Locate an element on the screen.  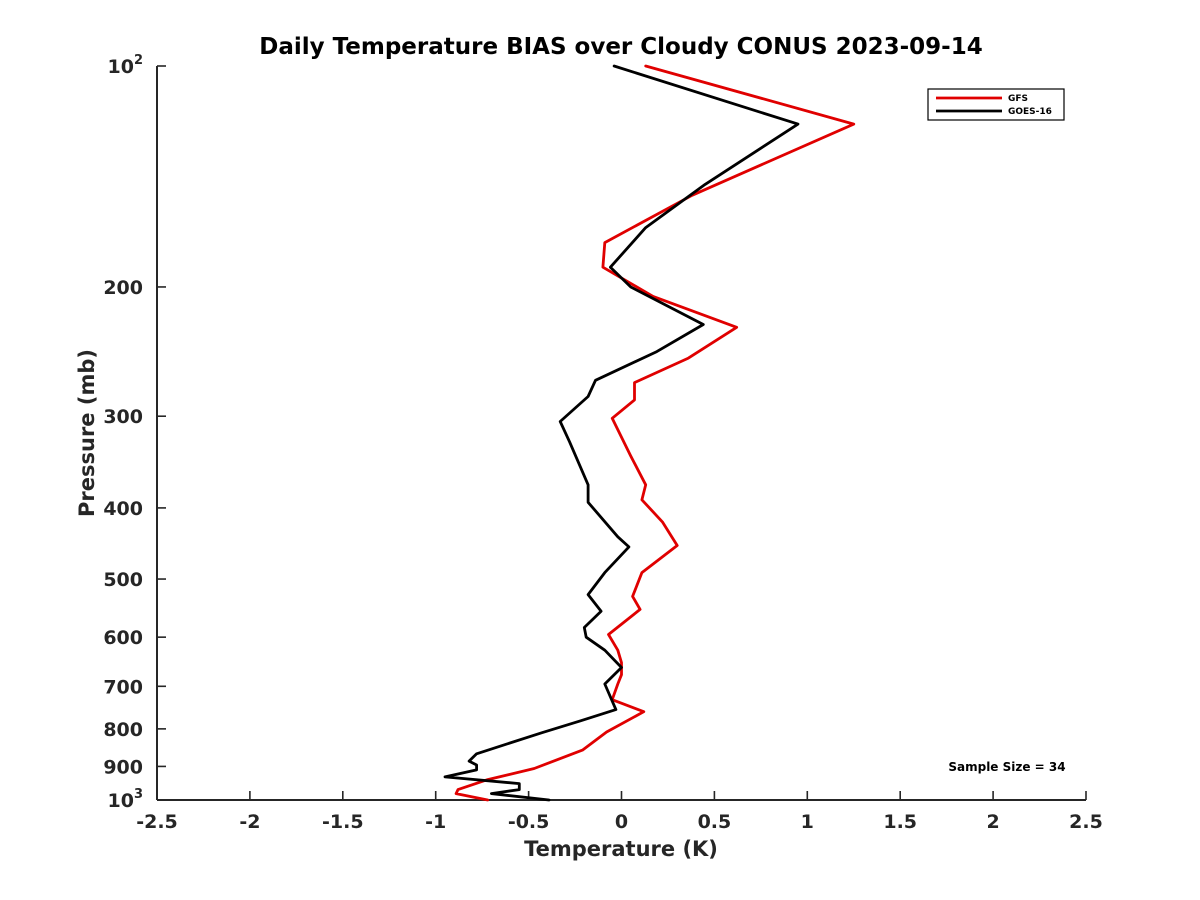
y-tick-label-exponent: 2 is located at coordinates (138, 60).